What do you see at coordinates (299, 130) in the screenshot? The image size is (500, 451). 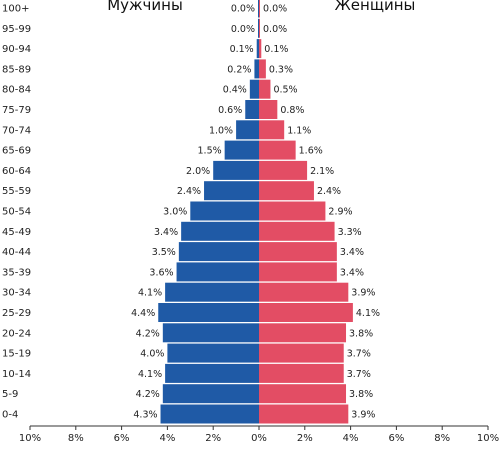 I see `female-pct-label: 1.1%` at bounding box center [299, 130].